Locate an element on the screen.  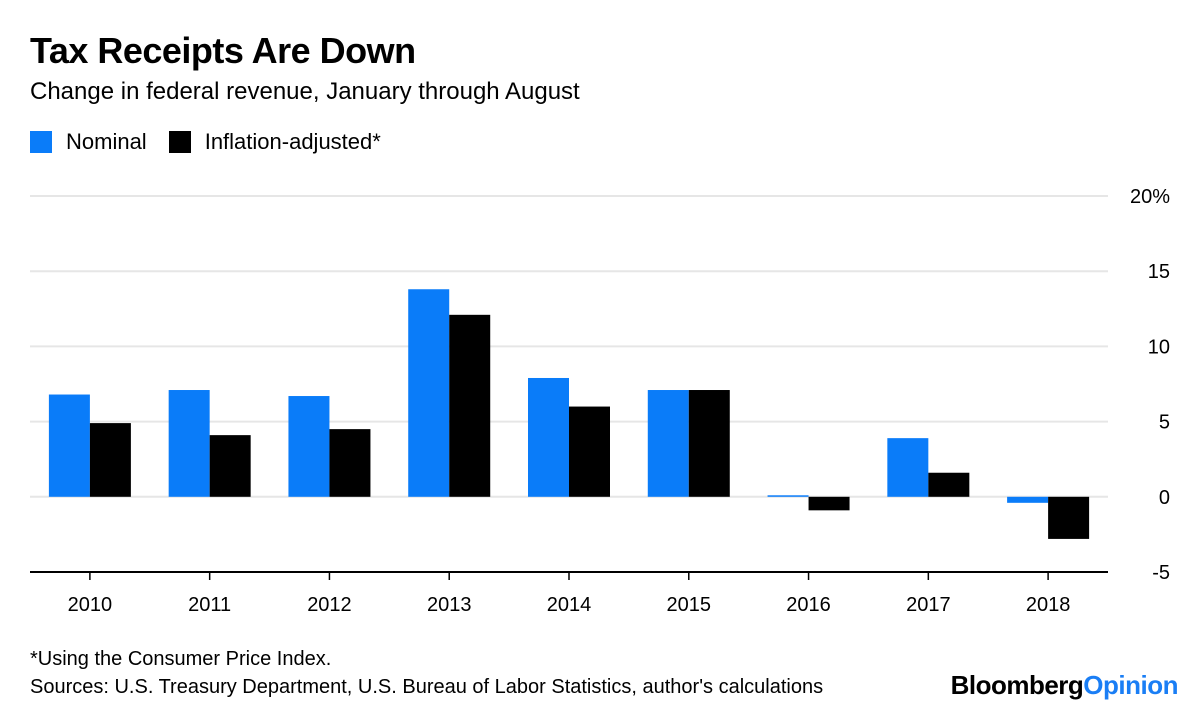
x-tick-label: 2012 is located at coordinates (329, 605).